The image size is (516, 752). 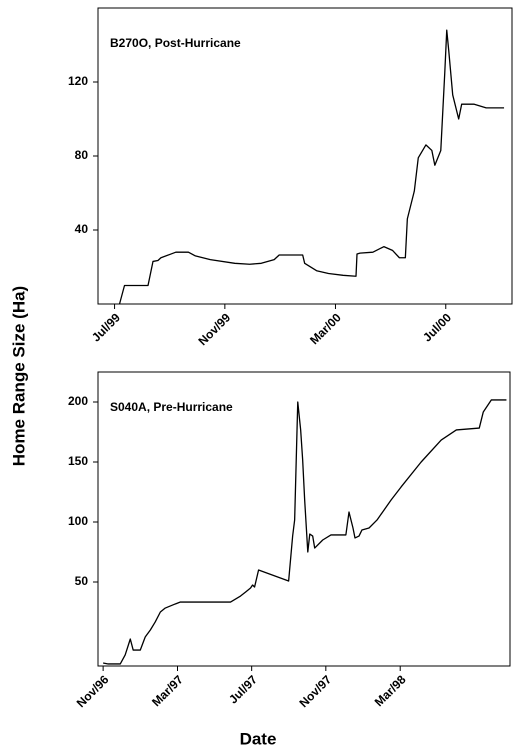 I want to click on y-tick-label: 40, so click(x=82, y=229).